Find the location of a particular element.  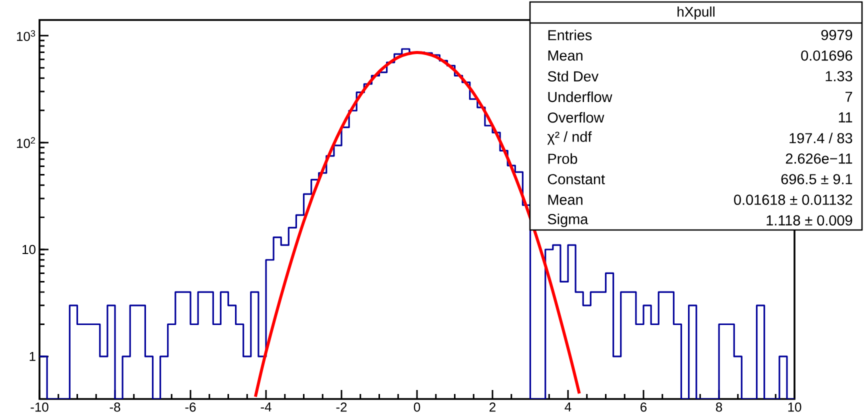

x-tick-label: 8 is located at coordinates (719, 407).